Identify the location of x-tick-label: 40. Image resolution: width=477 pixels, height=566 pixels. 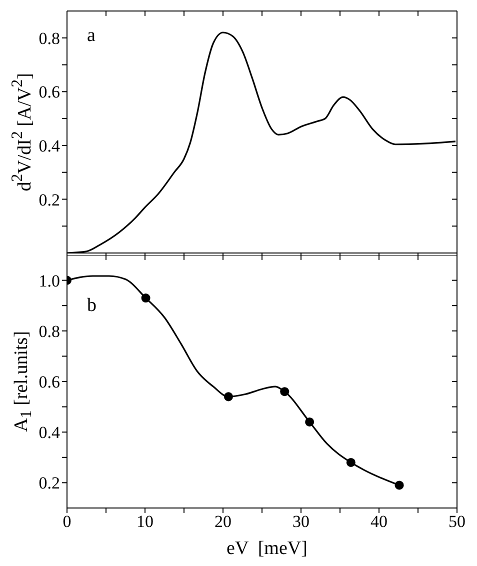
(379, 522).